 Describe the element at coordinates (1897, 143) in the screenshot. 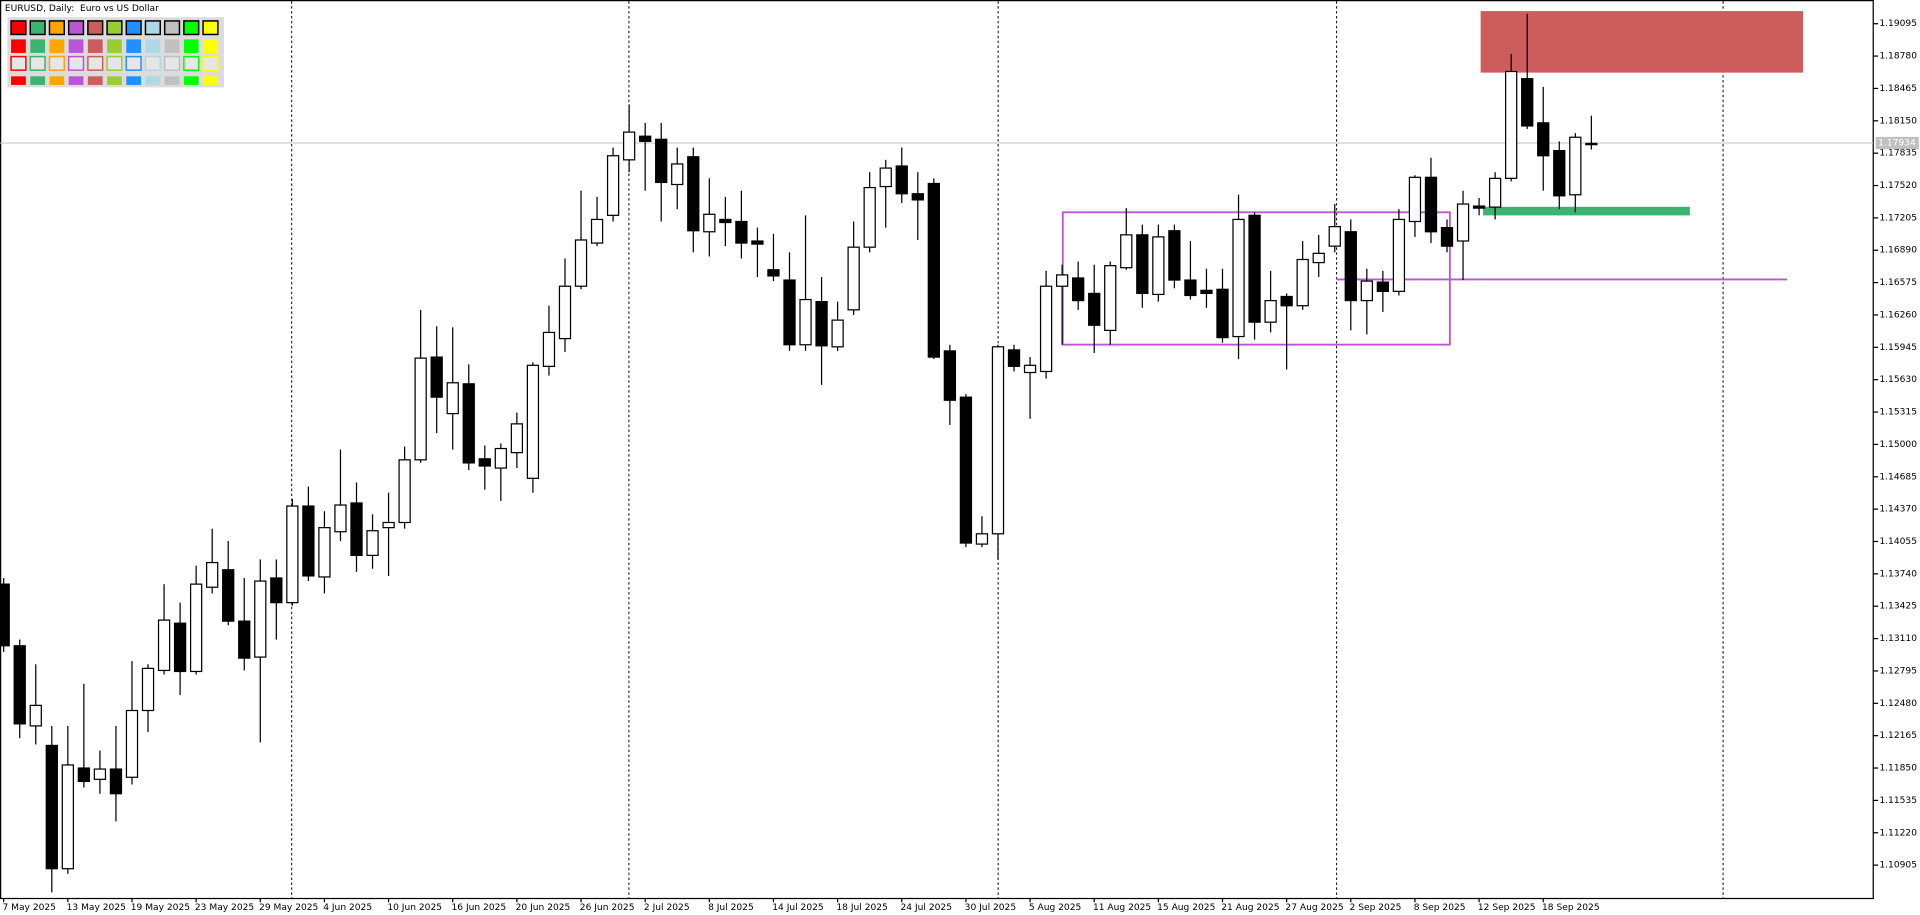

I see `bid-label: 1.17934` at that location.